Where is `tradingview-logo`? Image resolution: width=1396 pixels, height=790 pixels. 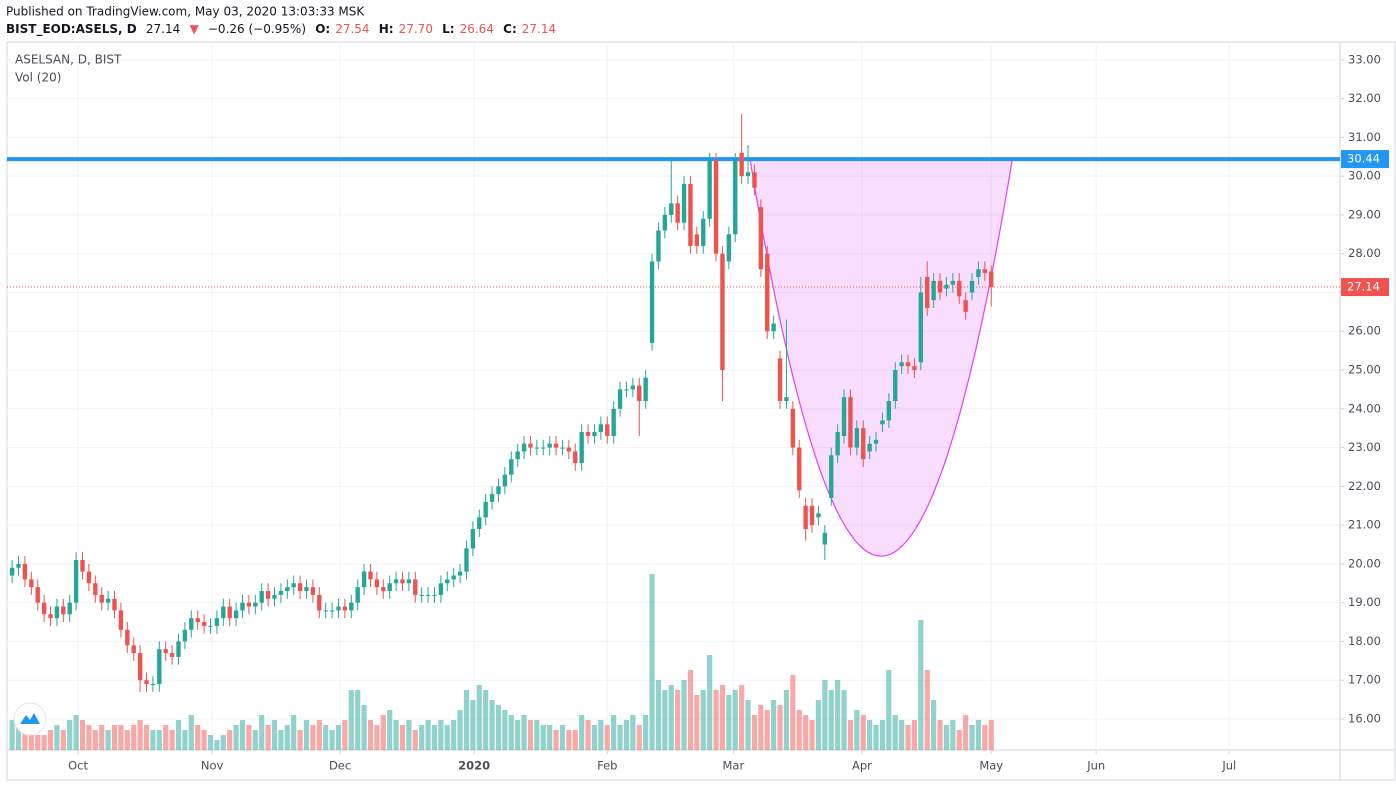 tradingview-logo is located at coordinates (30, 719).